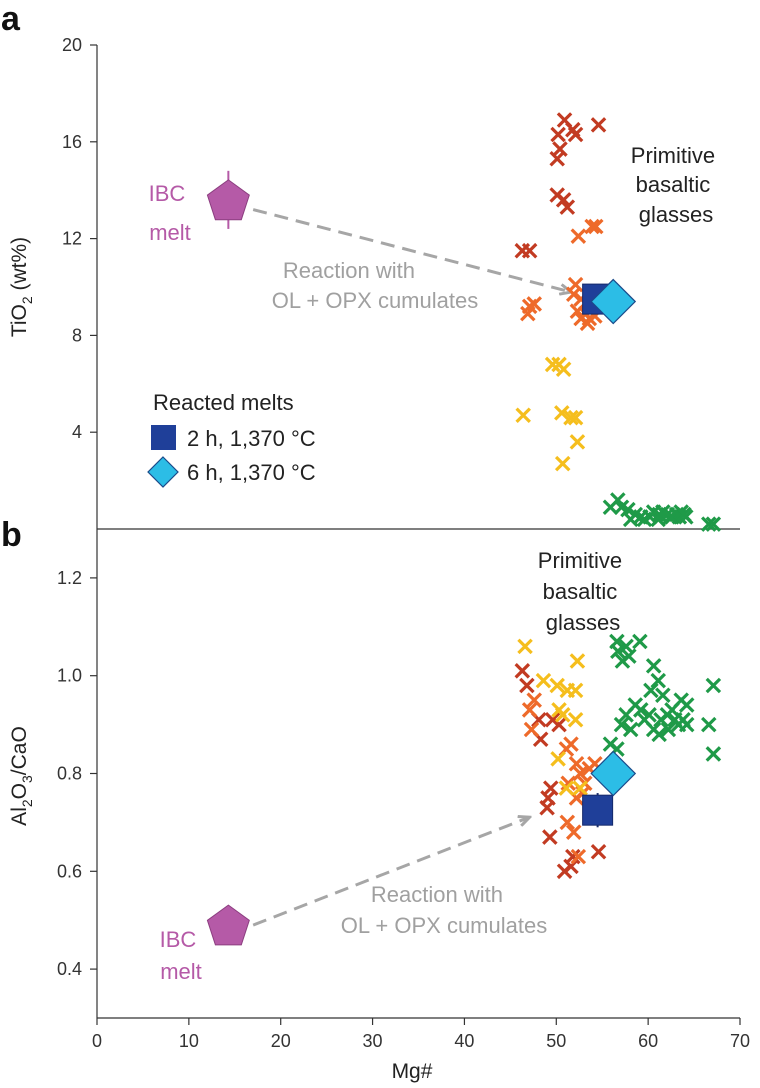 The width and height of the screenshot is (760, 1088). What do you see at coordinates (613, 301) in the screenshot?
I see `panel-a-reacted-6h-diamond` at bounding box center [613, 301].